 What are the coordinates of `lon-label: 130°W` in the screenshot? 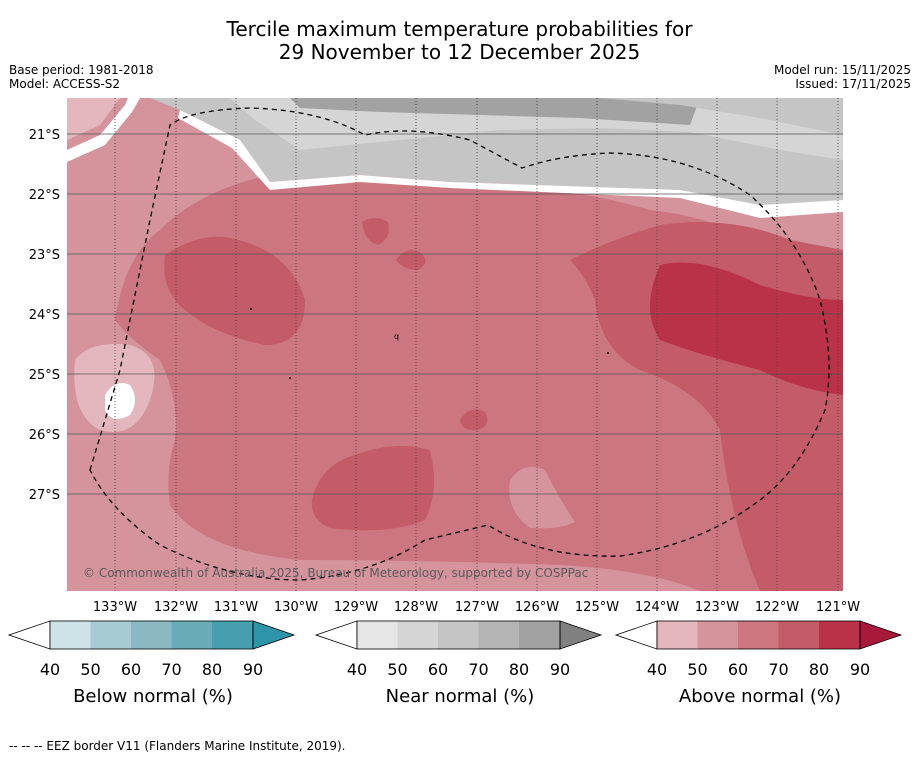 It's located at (296, 607).